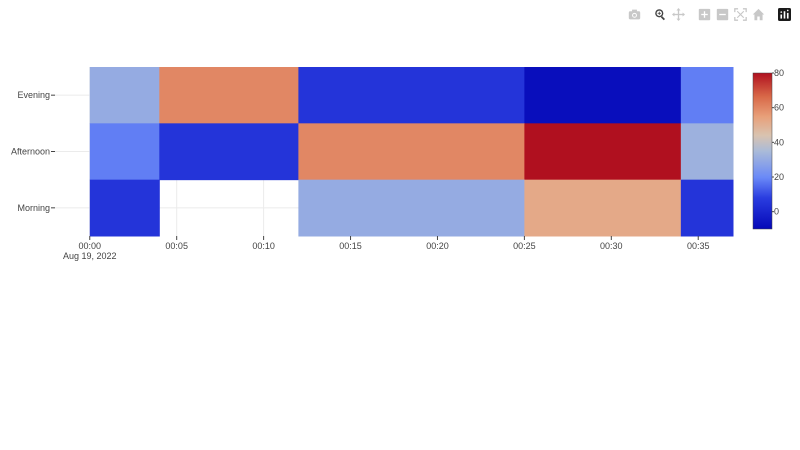  Describe the element at coordinates (660, 14) in the screenshot. I see `zoom-icon` at that location.